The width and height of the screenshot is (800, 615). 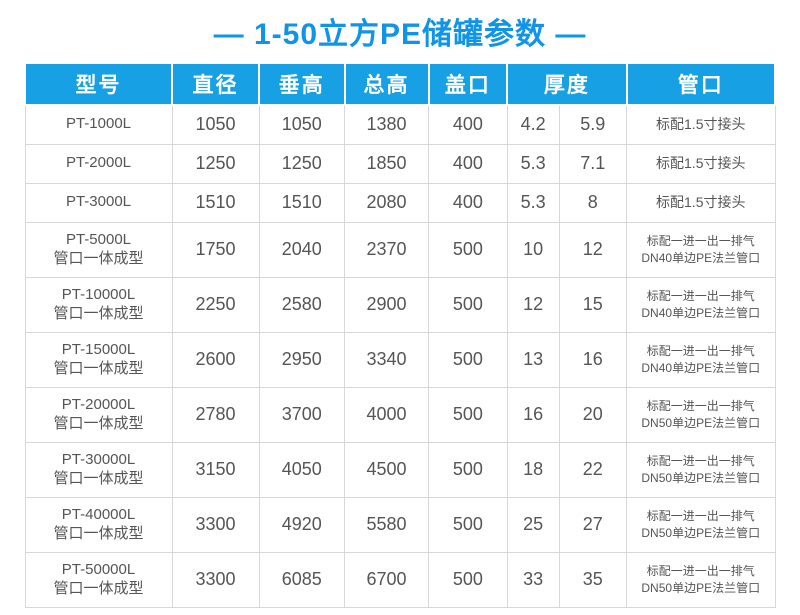 I want to click on cell-vertical-height: 2950, so click(x=301, y=359).